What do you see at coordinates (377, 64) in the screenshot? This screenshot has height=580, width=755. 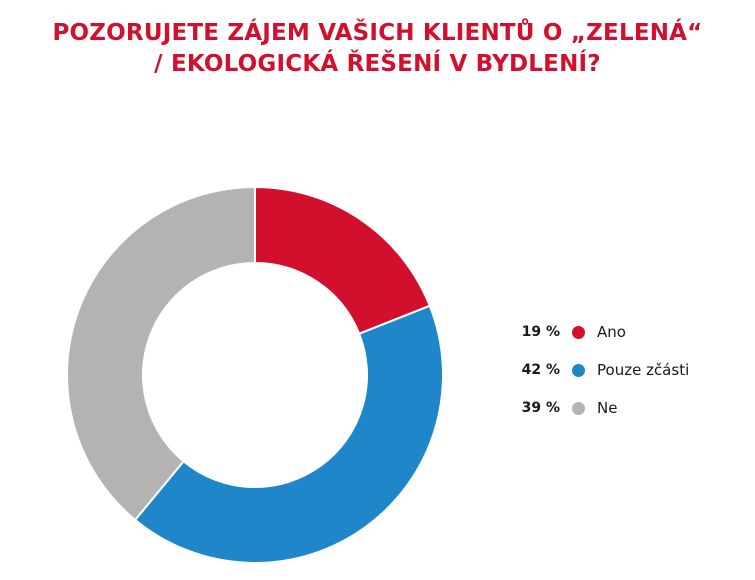 I see `chart-title-line-2: / EKOLOGICKÁ ŘEŠENÍ V BYDLENÍ?` at bounding box center [377, 64].